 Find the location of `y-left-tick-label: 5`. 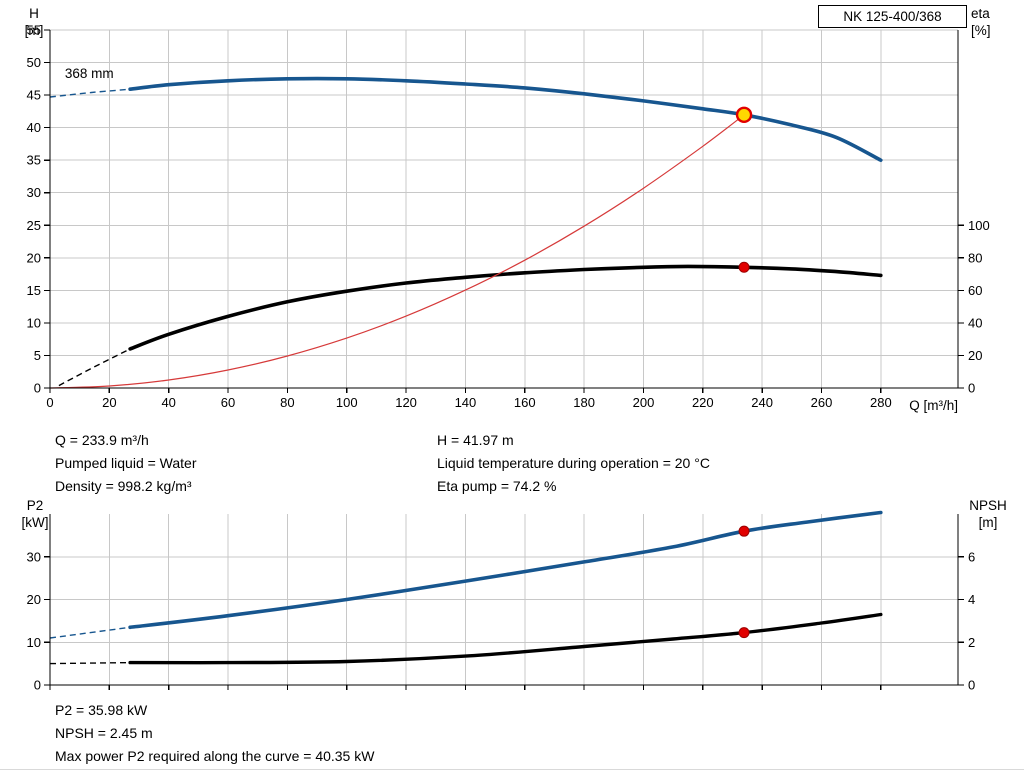

y-left-tick-label: 5 is located at coordinates (37, 355).